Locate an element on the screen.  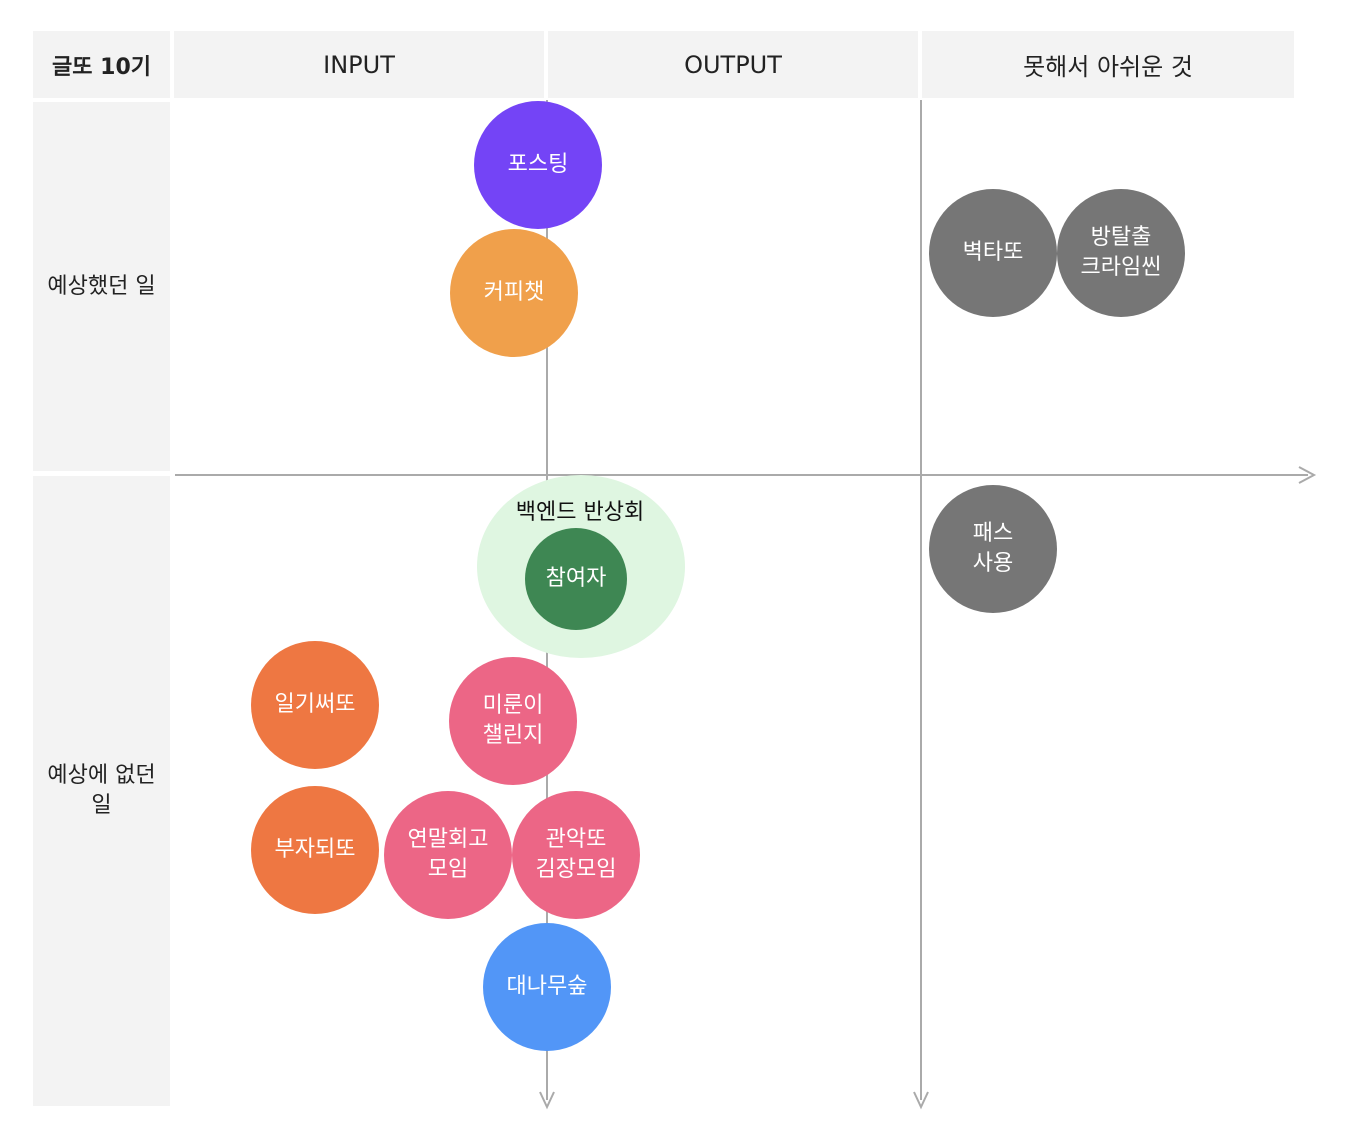
column-header-regrets: 못해서 아쉬운 것 is located at coordinates (1108, 64).